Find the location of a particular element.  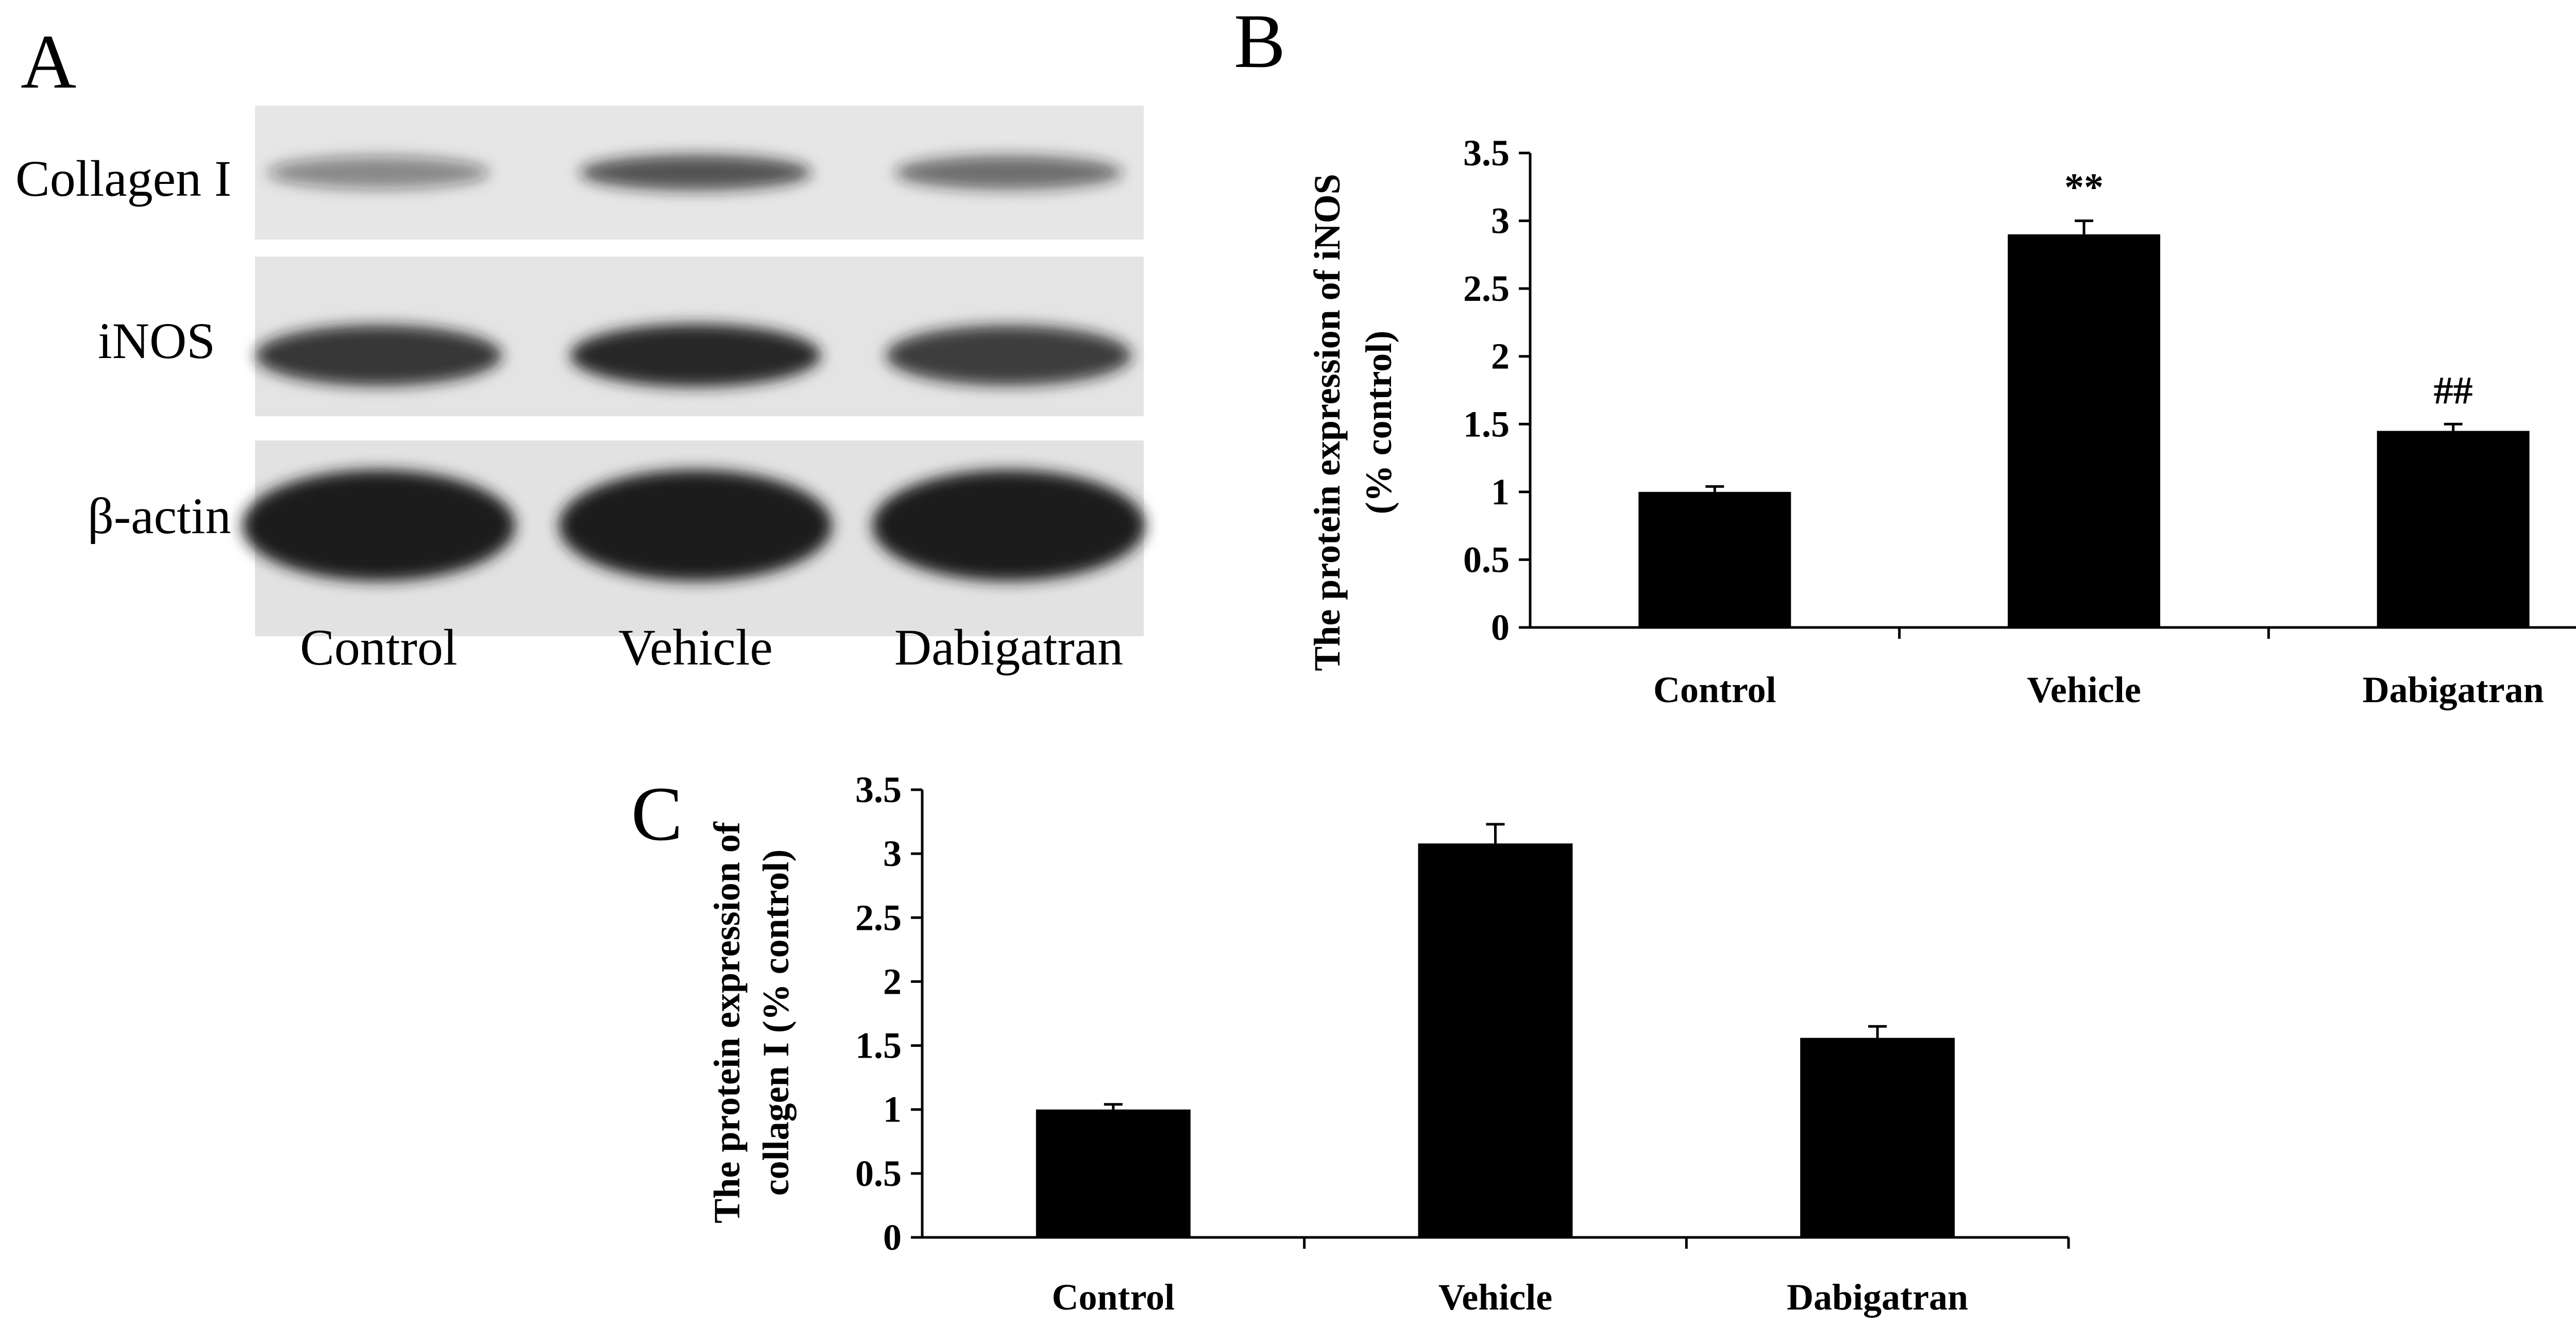

chart-c-y-tick-label: 2 is located at coordinates (892, 981).